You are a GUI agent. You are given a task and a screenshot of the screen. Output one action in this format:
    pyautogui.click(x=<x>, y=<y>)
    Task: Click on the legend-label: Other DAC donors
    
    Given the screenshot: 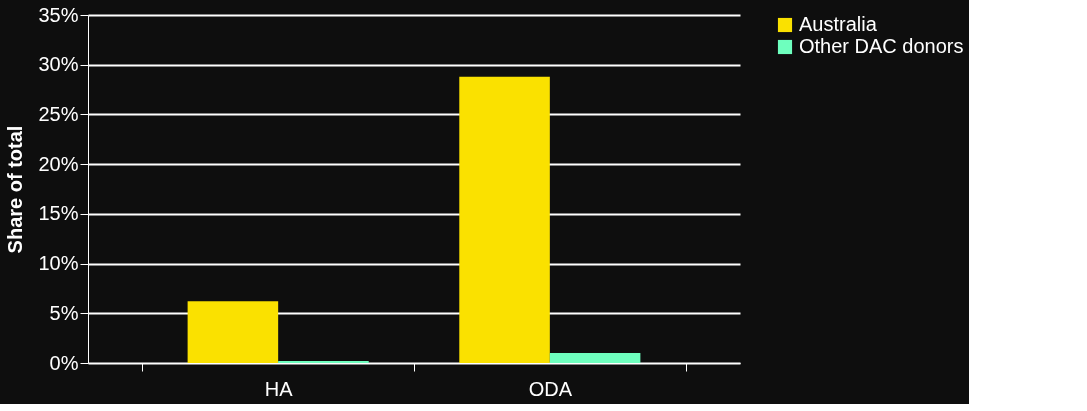 What is the action you would take?
    pyautogui.click(x=881, y=46)
    